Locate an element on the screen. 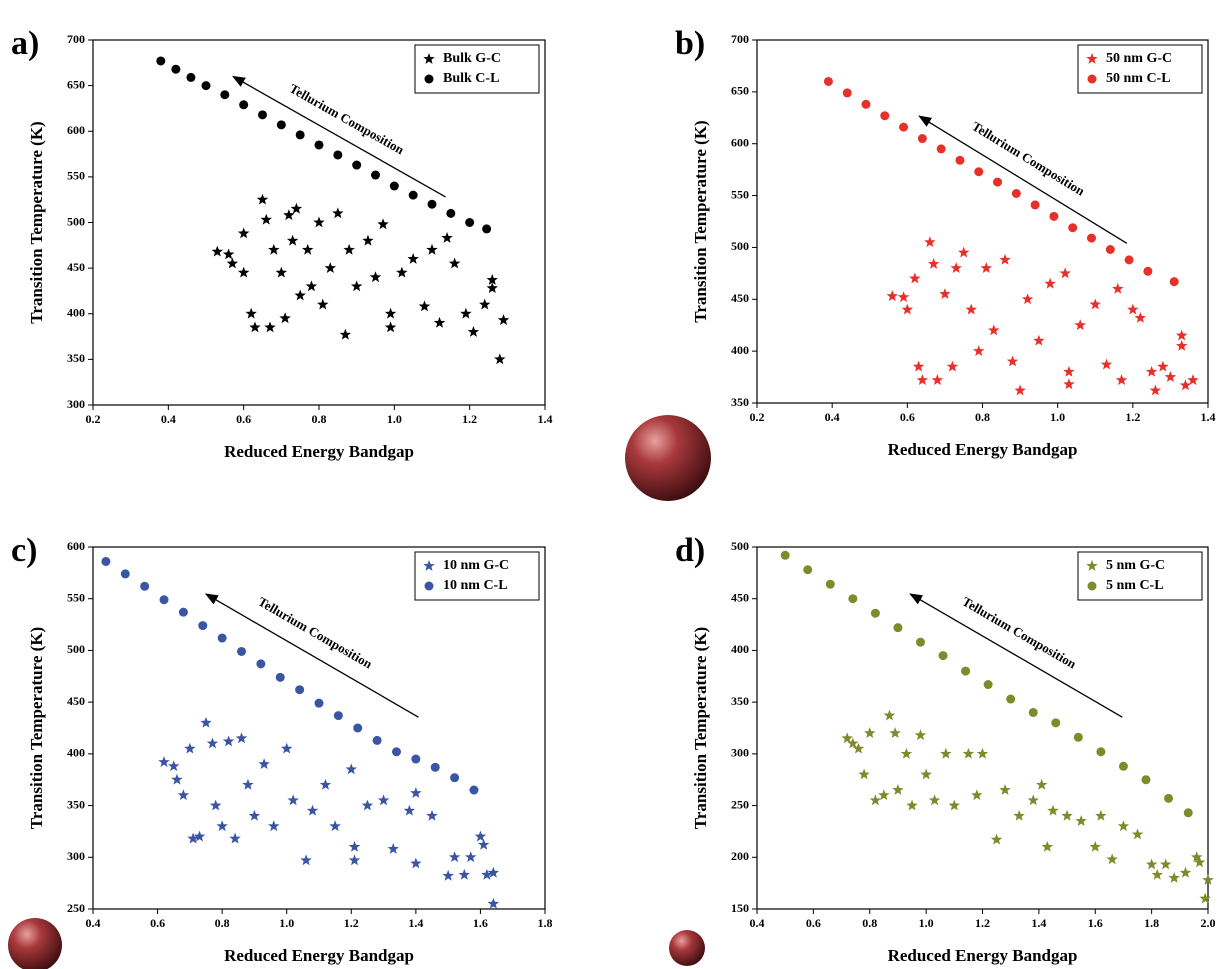 Image resolution: width=1220 pixels, height=969 pixels. annotation-arrow is located at coordinates (338, 136).